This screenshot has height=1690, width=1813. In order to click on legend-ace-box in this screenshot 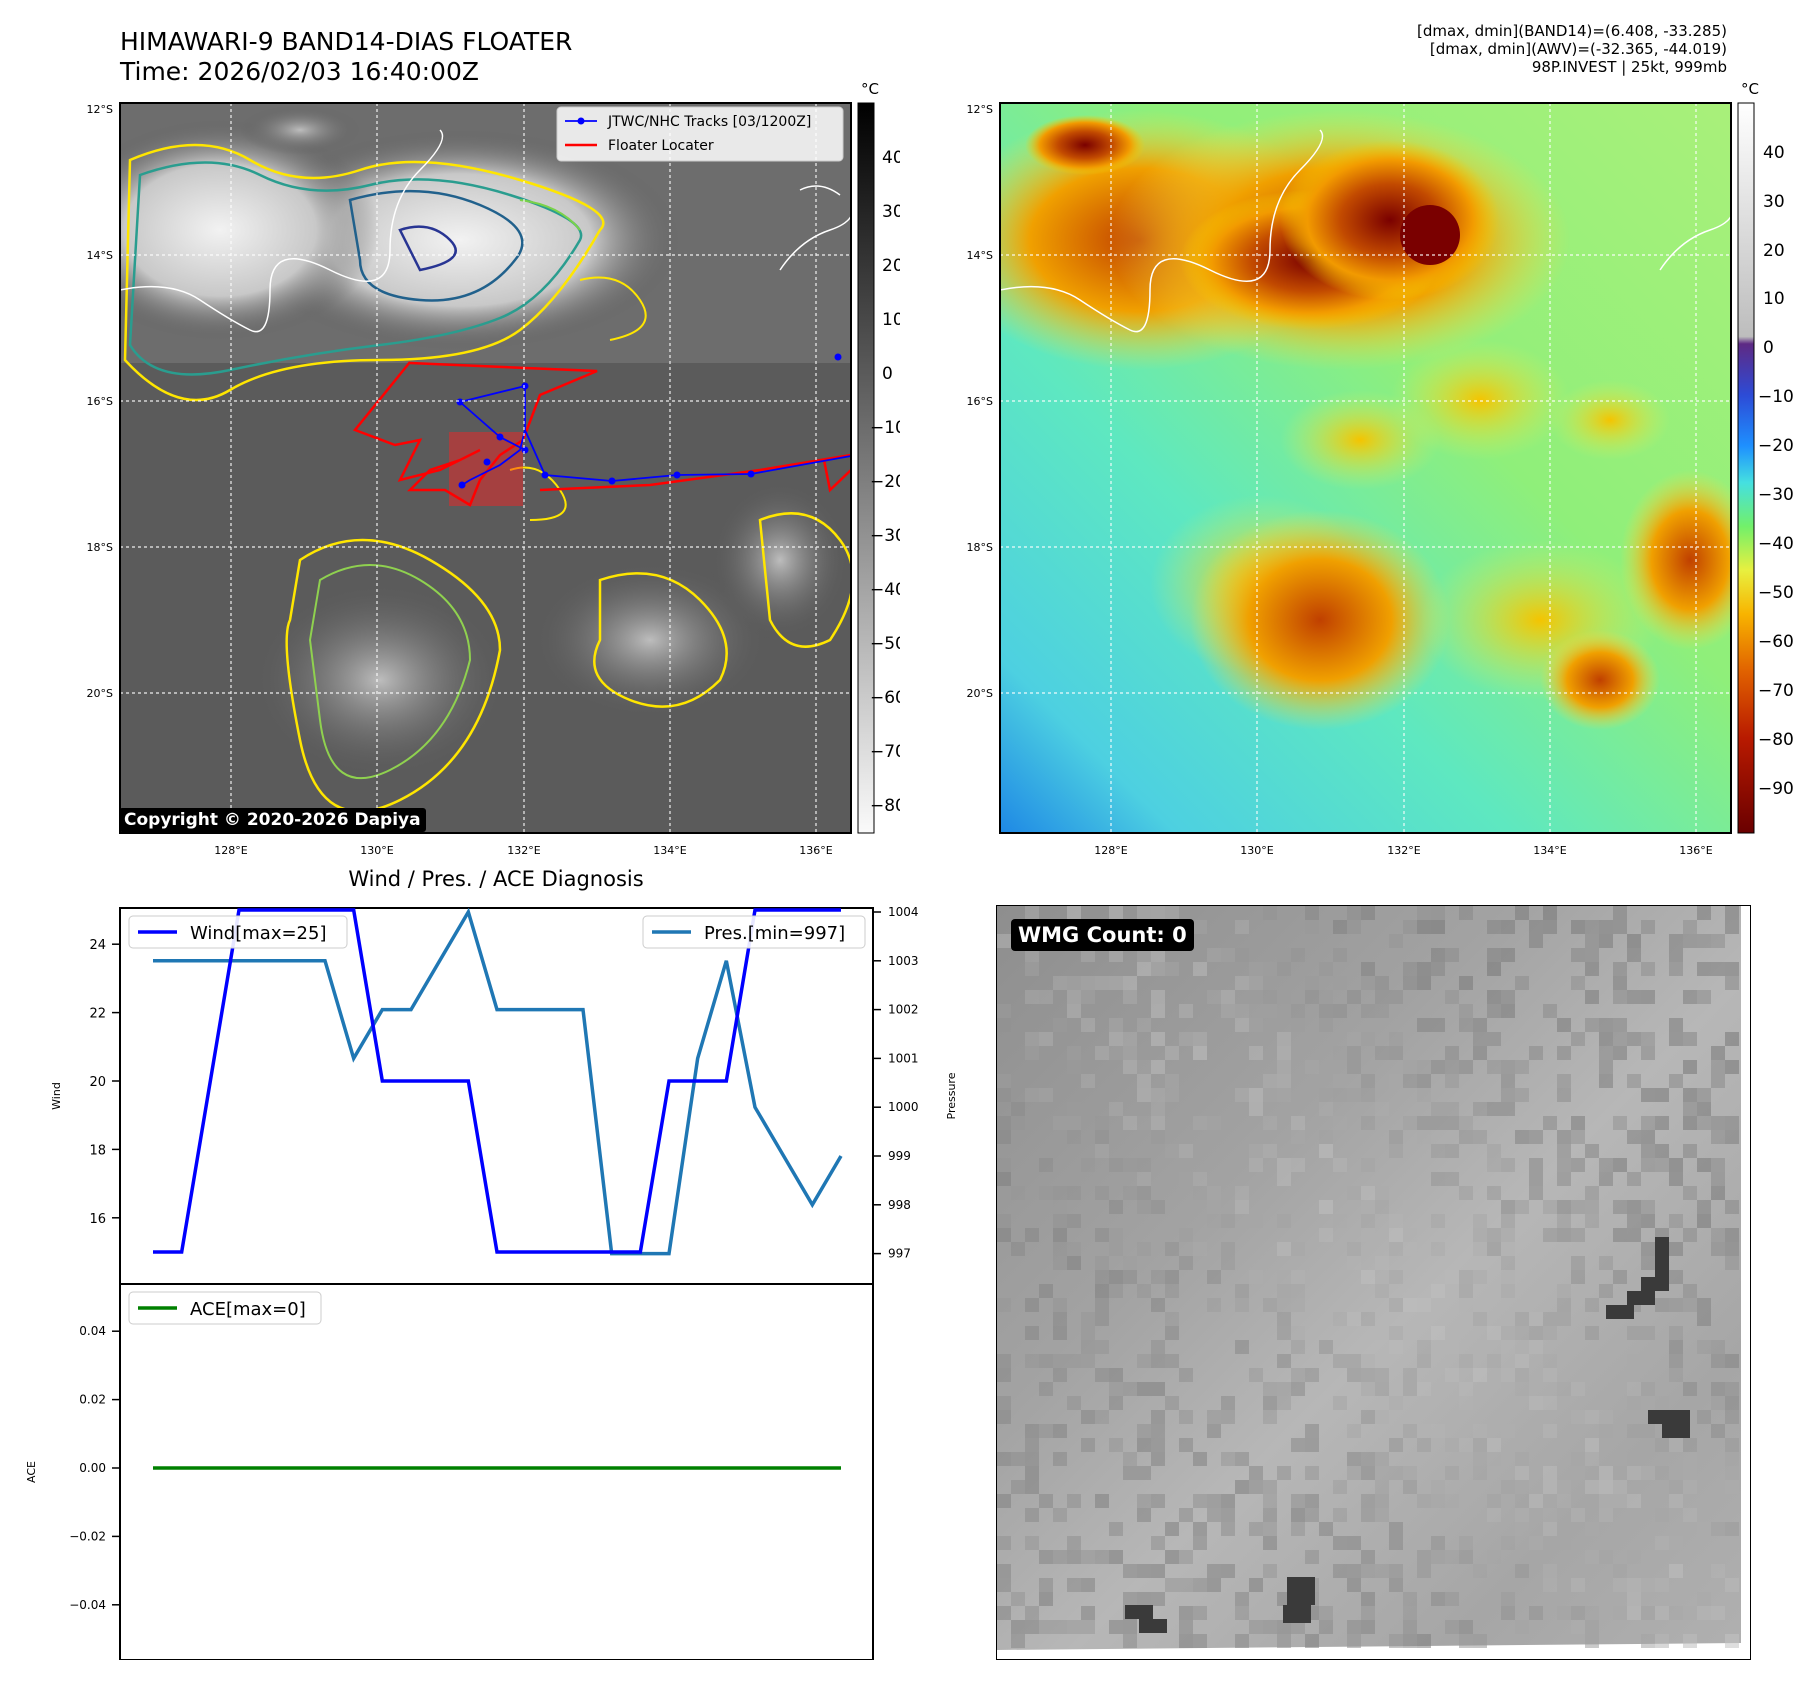, I will do `click(225, 1308)`.